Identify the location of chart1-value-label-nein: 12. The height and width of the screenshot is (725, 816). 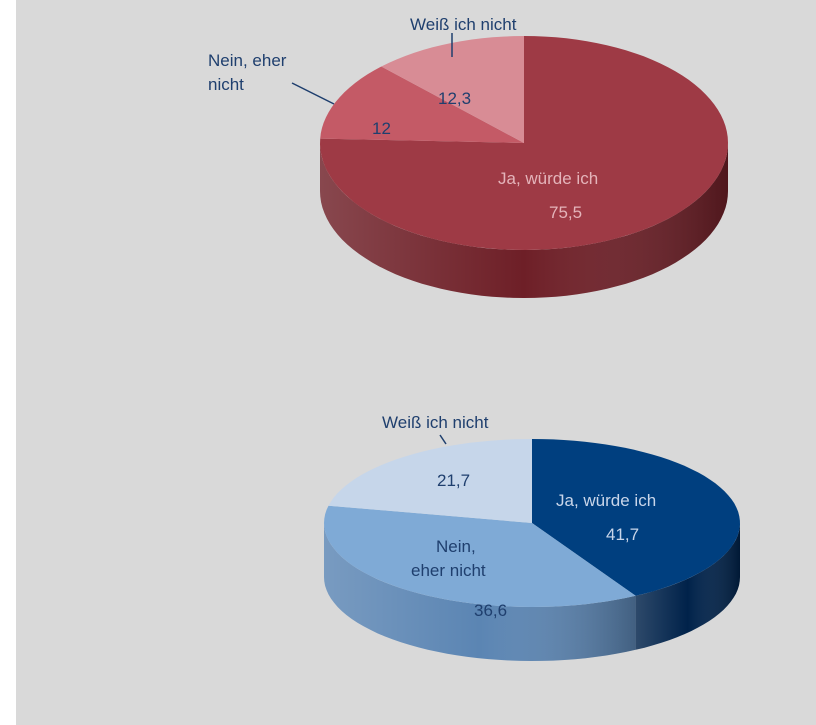
(381, 128).